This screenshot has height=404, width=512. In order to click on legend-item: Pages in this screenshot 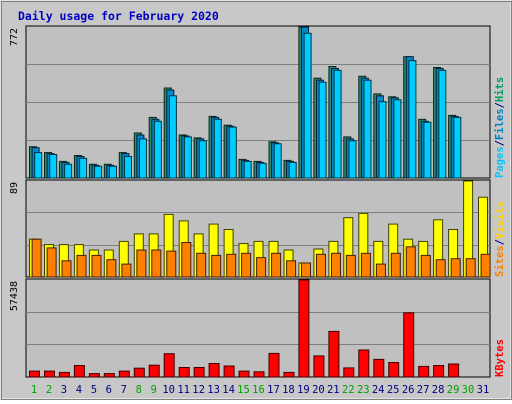, I will do `click(500, 162)`.